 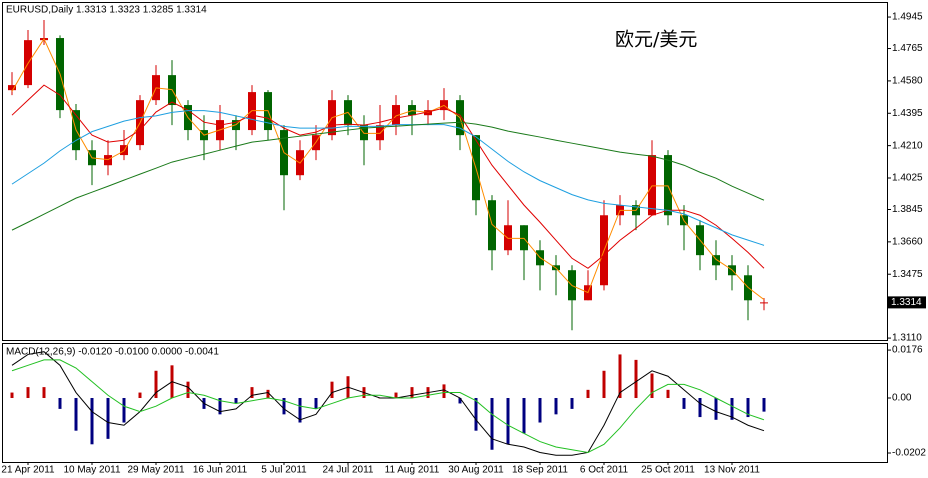 I want to click on x-tick-label: 21 Apr 2011, so click(x=28, y=470).